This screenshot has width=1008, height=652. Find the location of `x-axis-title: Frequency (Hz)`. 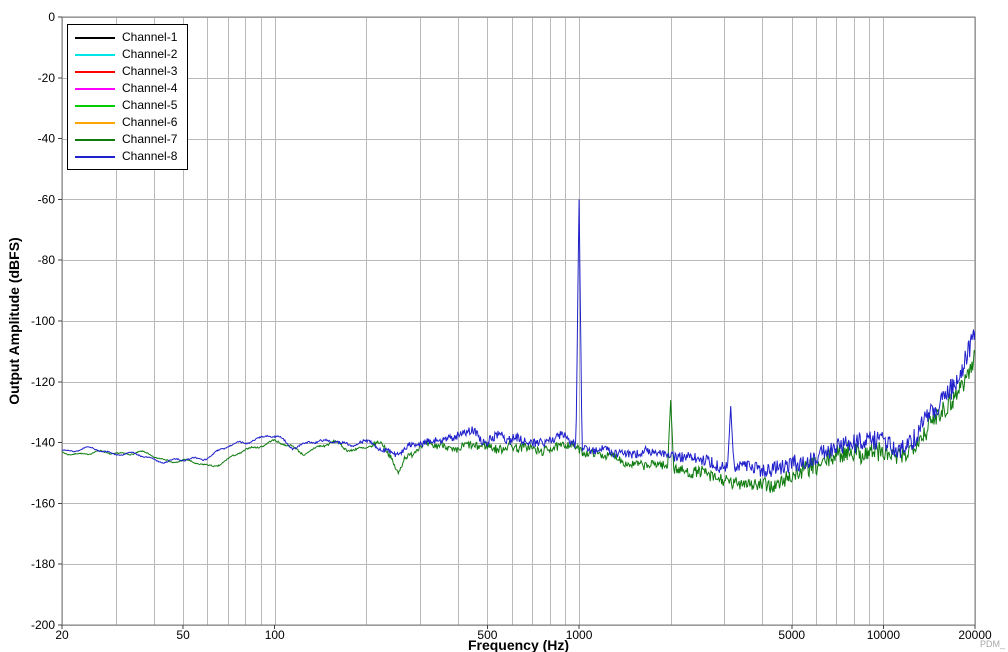

x-axis-title: Frequency (Hz) is located at coordinates (518, 644).